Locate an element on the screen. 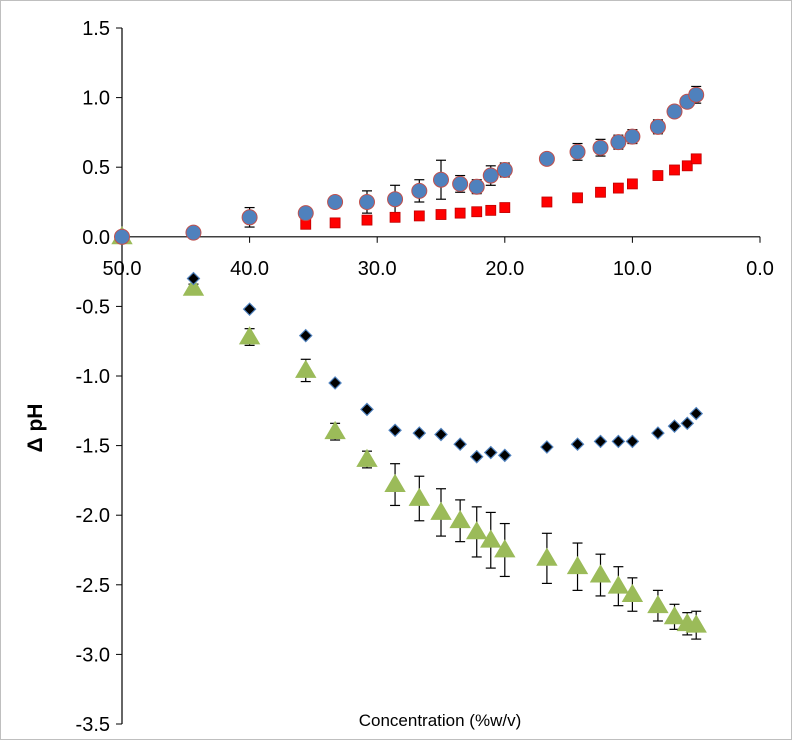  y-tick-label: -2.5 is located at coordinates (93, 586).